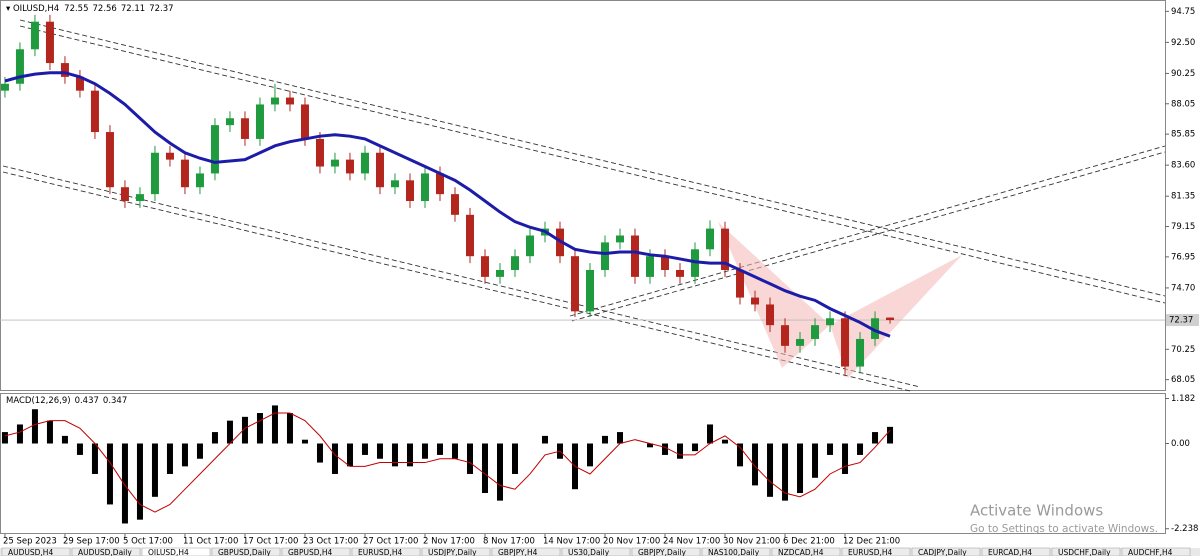  I want to click on tab-label: US30,Daily, so click(589, 552).